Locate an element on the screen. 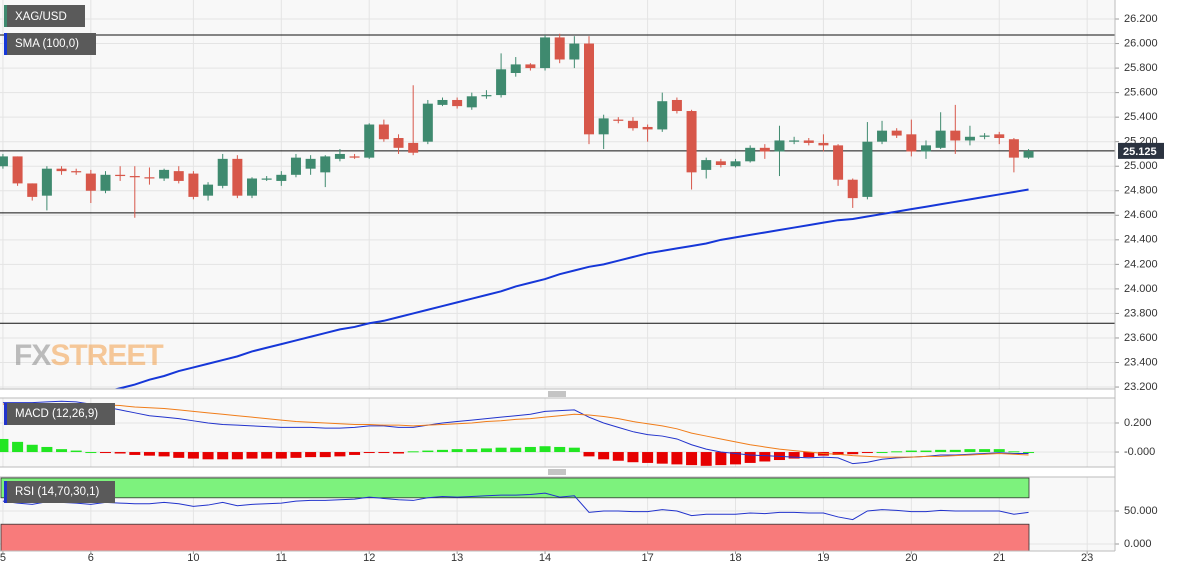 The height and width of the screenshot is (576, 1182). y-tick-label: 25.600 is located at coordinates (1141, 93).